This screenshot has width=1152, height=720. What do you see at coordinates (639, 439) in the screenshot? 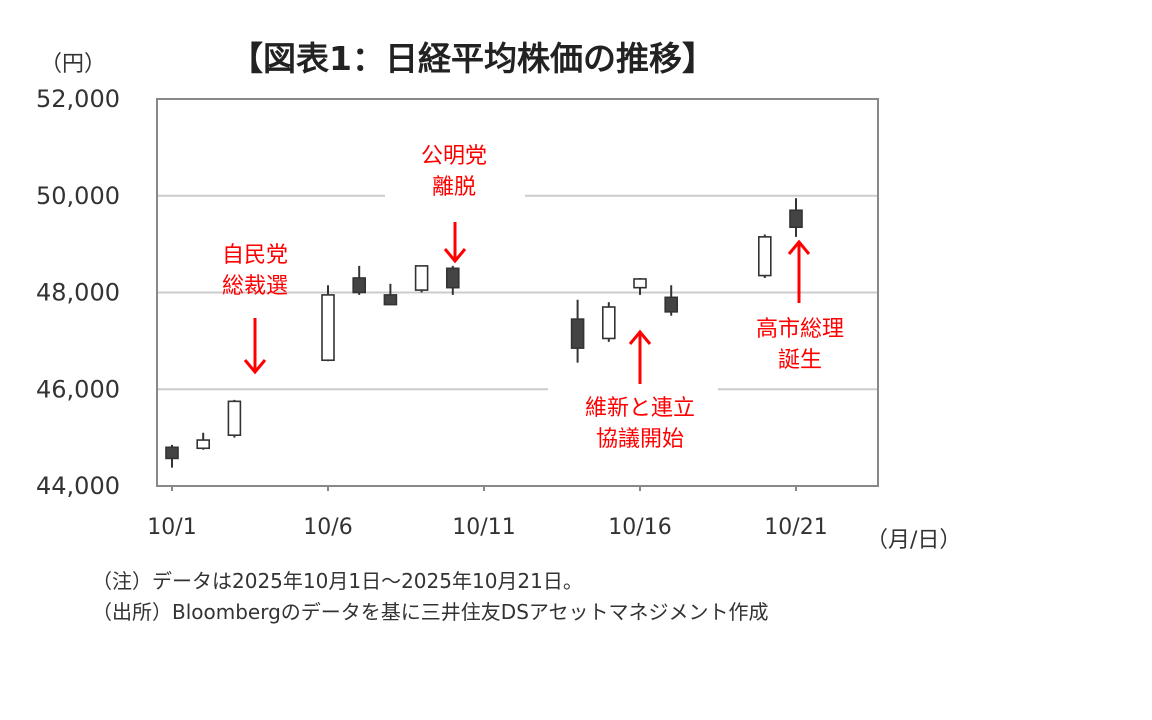
I see `annotation-line: 協議開始` at bounding box center [639, 439].